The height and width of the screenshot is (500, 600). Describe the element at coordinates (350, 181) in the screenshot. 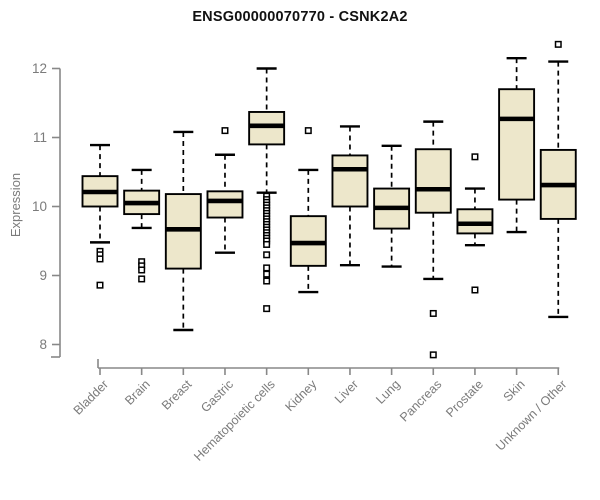

I see `box-liver` at that location.